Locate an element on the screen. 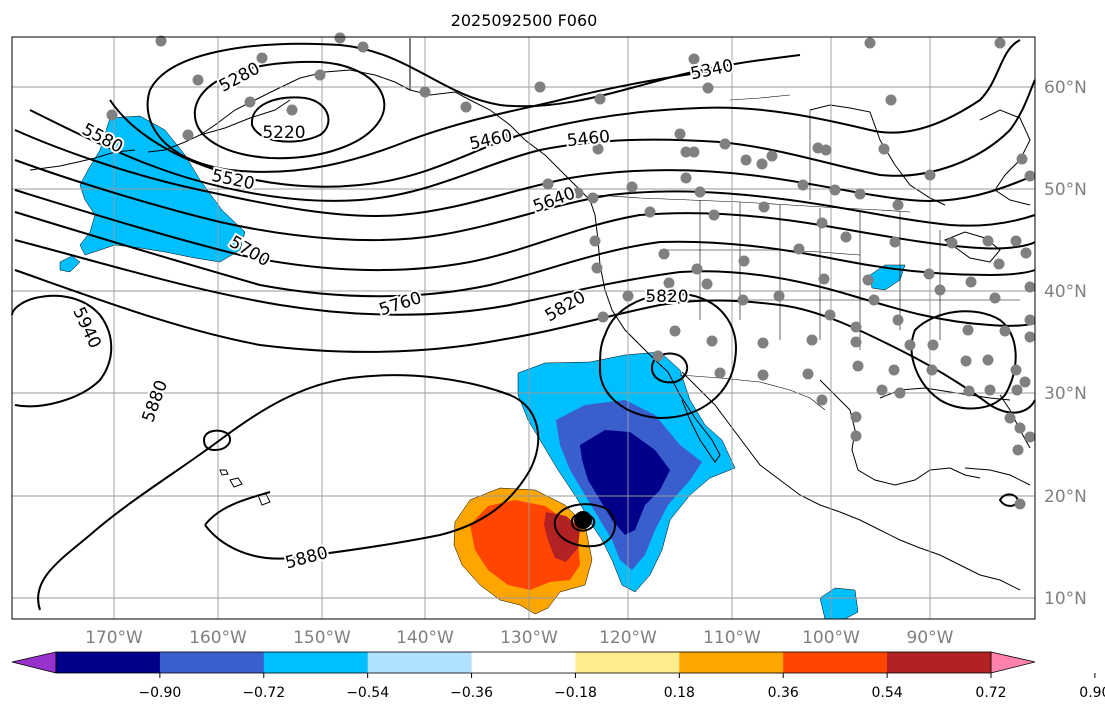  colorbar-extend-max is located at coordinates (1013, 662).